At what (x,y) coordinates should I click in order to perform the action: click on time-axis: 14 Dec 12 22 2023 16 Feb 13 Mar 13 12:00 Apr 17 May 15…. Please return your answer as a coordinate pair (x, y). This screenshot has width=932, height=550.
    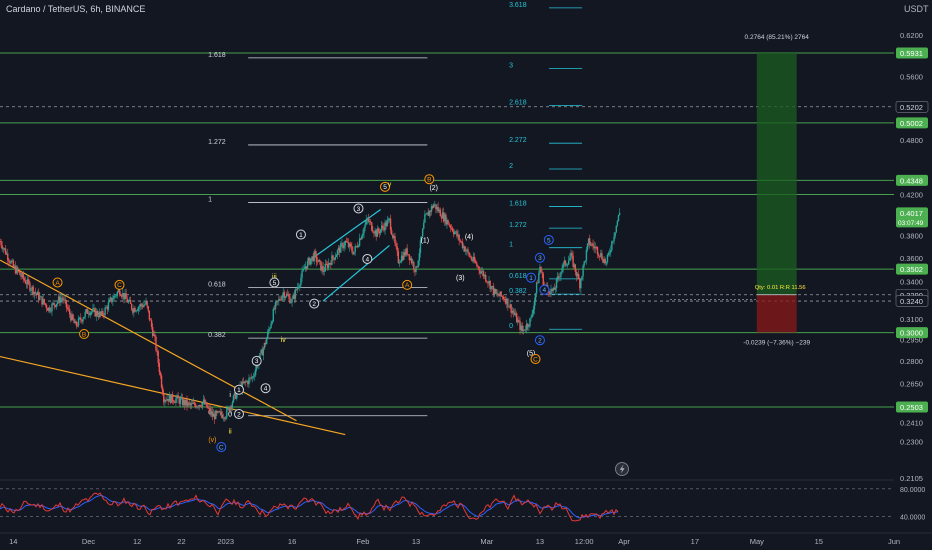
    Looking at the image, I should click on (466, 539).